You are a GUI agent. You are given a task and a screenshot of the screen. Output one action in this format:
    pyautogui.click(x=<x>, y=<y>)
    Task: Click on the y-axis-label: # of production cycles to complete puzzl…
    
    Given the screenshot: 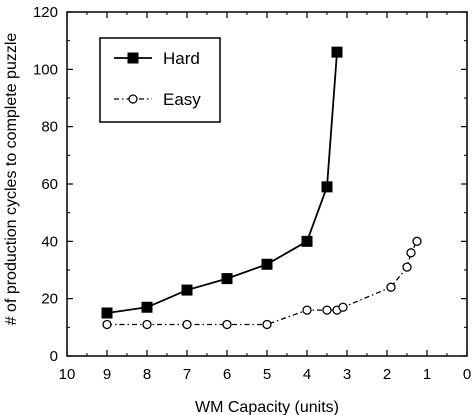 What is the action you would take?
    pyautogui.click(x=11, y=179)
    